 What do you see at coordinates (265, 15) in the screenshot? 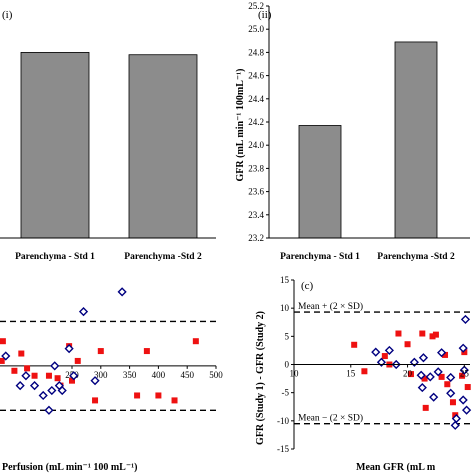
I see `panel-ii-label: (ii)` at bounding box center [265, 15].